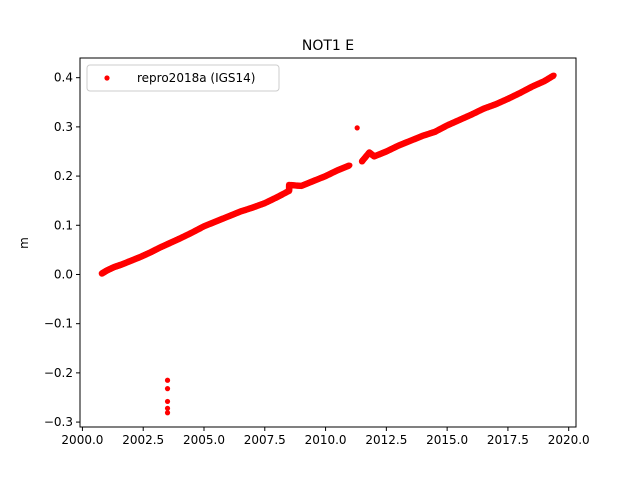  What do you see at coordinates (82, 440) in the screenshot?
I see `x-tick-label: 2000.0` at bounding box center [82, 440].